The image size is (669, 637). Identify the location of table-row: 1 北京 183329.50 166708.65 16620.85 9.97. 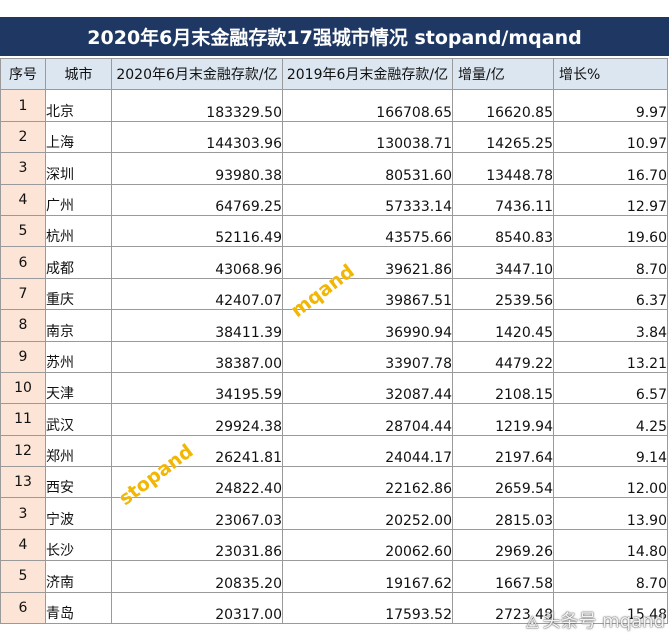
(334, 105).